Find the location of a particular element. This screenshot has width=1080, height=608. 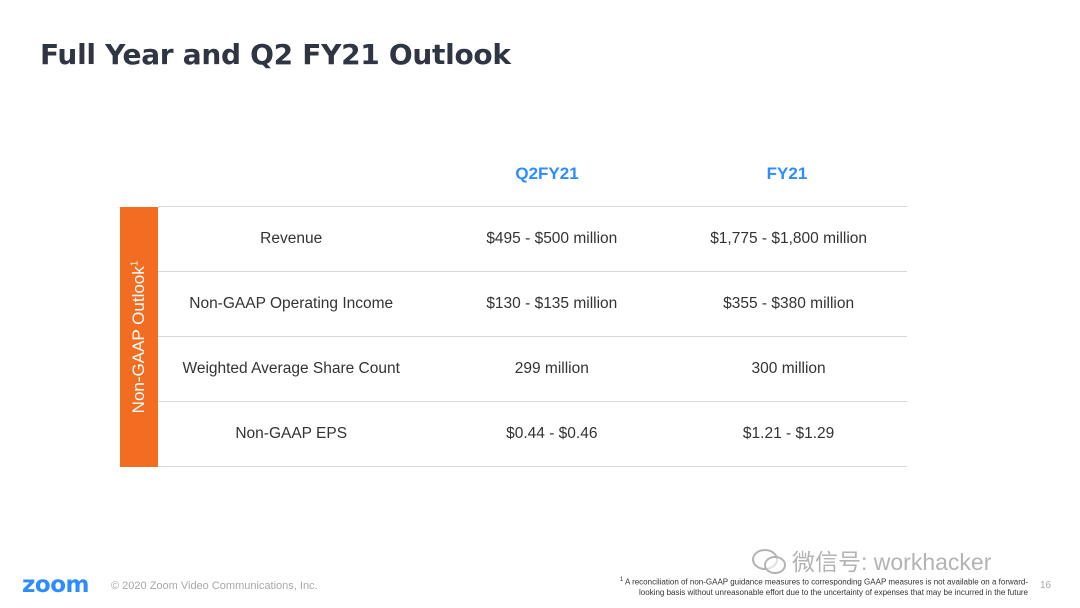

side-label-text: Non-GAAP Outlook is located at coordinates (138, 340).